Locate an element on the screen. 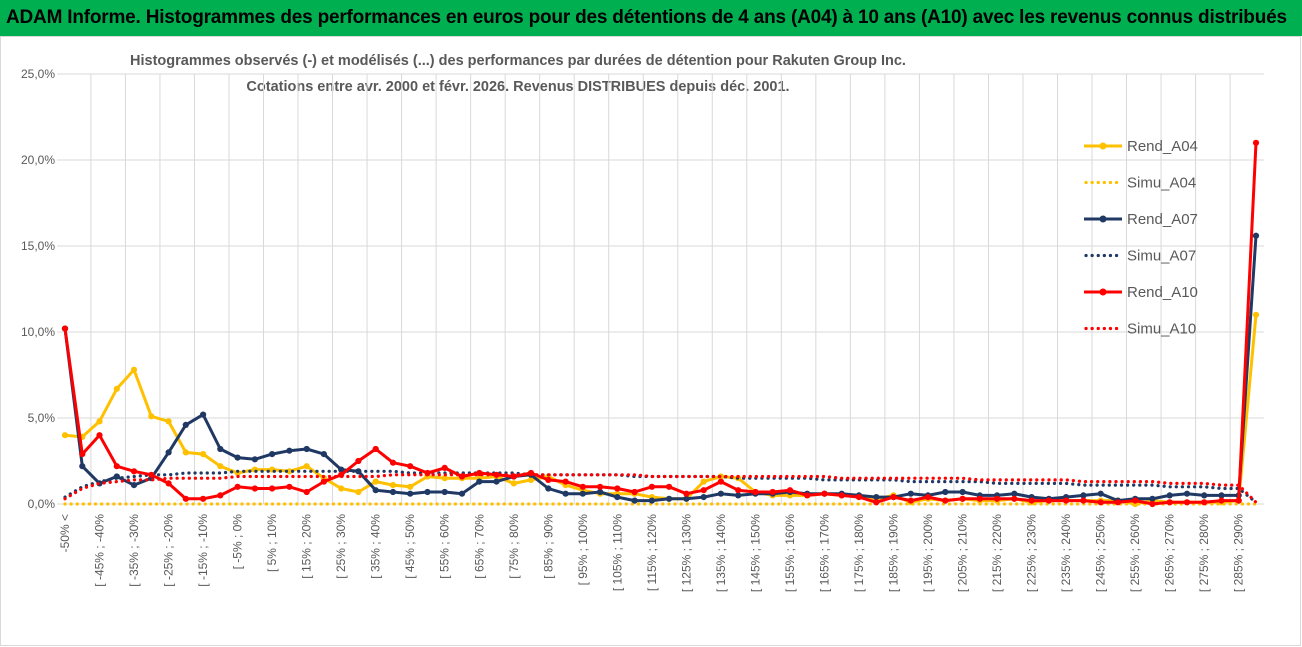  x-tick-label: [ 145% ; 150% is located at coordinates (755, 553).